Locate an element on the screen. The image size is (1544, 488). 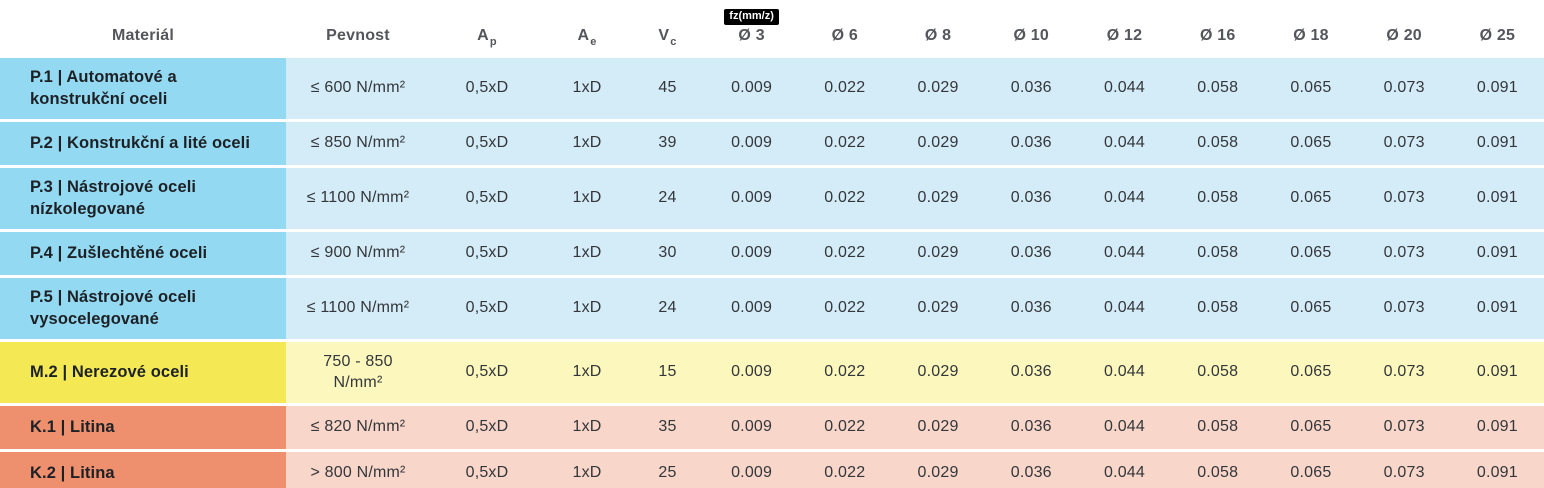
material-cell: P.4 | Zušlechtěné oceli is located at coordinates (143, 253).